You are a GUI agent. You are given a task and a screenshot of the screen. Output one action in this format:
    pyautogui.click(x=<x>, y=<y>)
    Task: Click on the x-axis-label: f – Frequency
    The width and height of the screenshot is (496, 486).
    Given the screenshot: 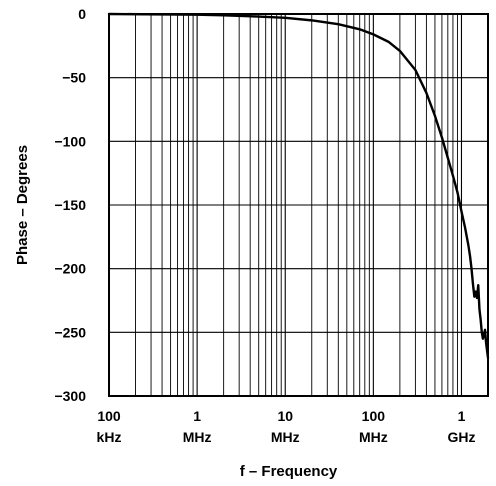 What is the action you would take?
    pyautogui.click(x=289, y=471)
    